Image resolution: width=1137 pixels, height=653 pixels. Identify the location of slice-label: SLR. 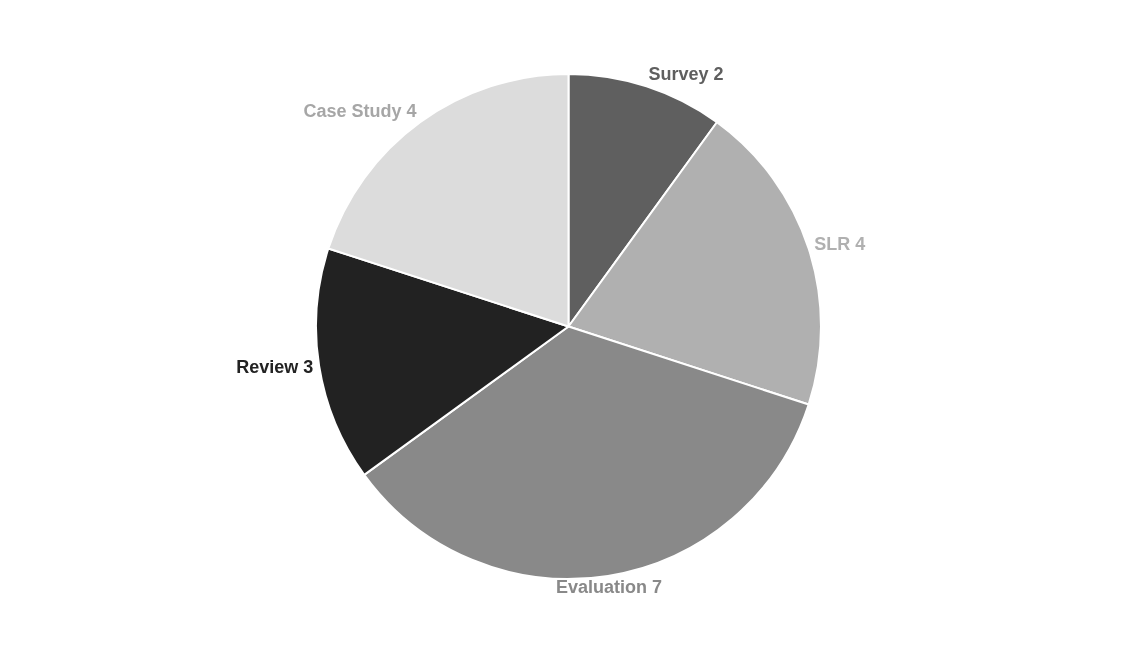
(835, 243).